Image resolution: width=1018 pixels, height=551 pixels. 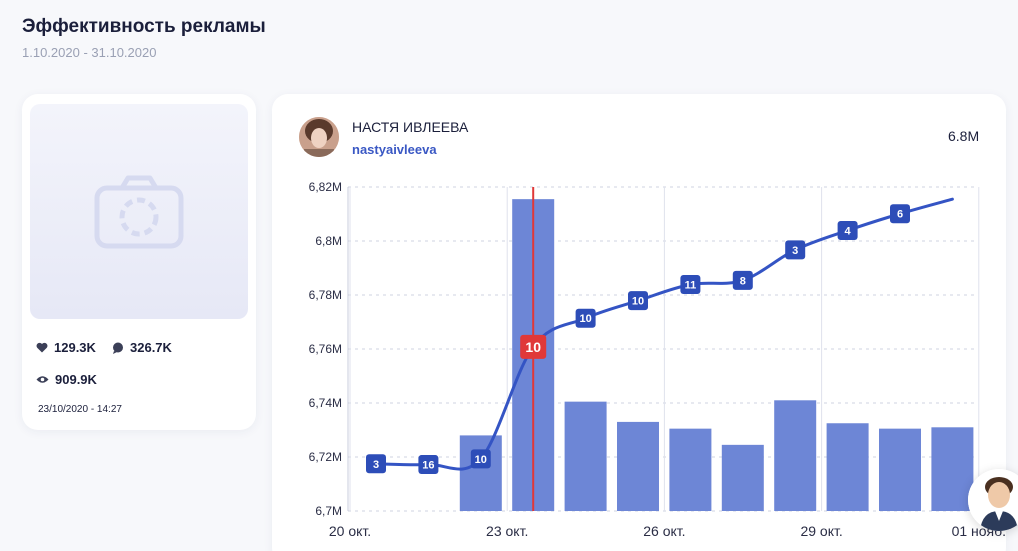 I want to click on y-tick-label: 6,7M, so click(x=328, y=511).